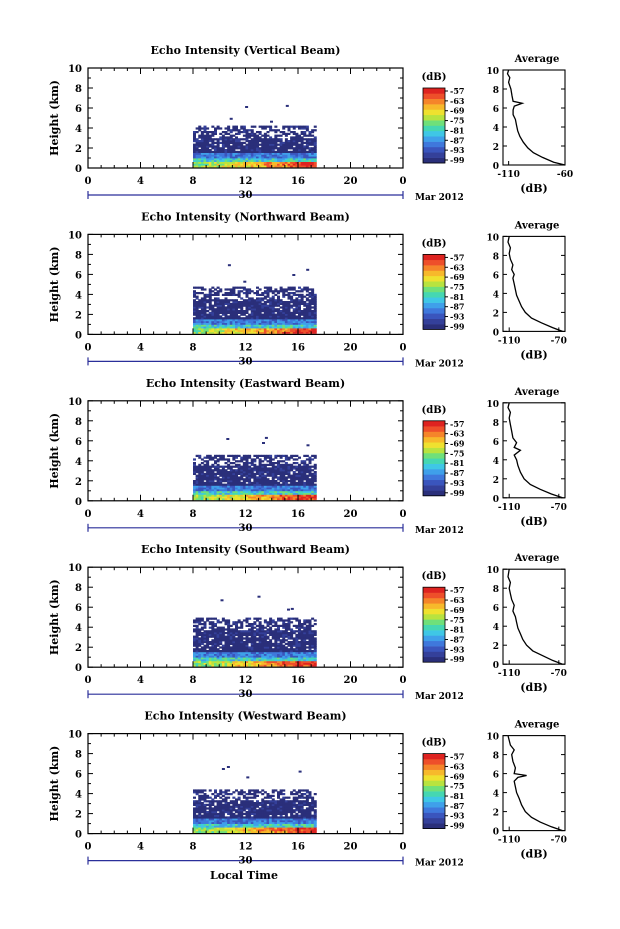 This screenshot has height=929, width=620. Describe the element at coordinates (537, 558) in the screenshot. I see `average-title: Average` at that location.